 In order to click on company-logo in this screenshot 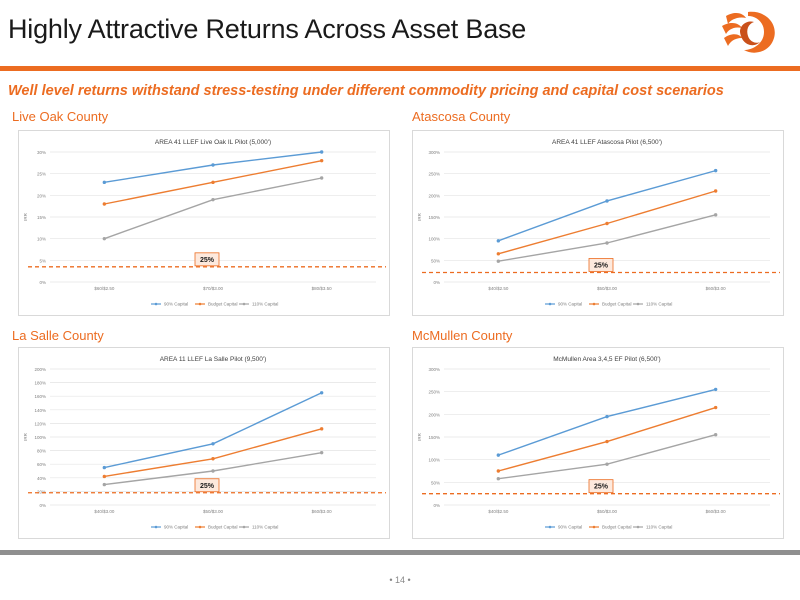, I will do `click(748, 32)`.